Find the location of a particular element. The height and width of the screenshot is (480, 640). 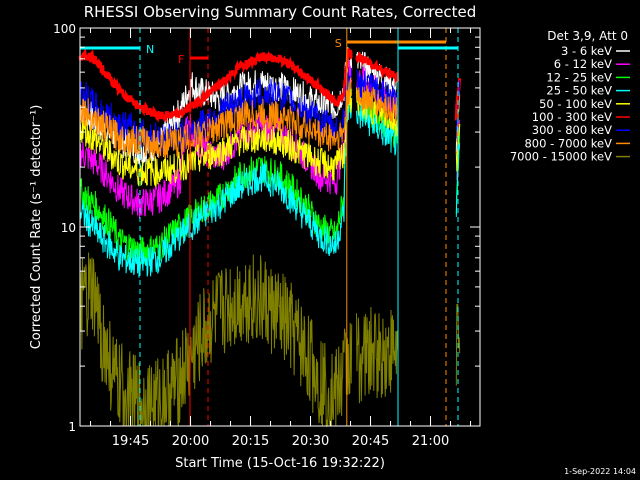

x-tick-label: 20:45 is located at coordinates (370, 441).